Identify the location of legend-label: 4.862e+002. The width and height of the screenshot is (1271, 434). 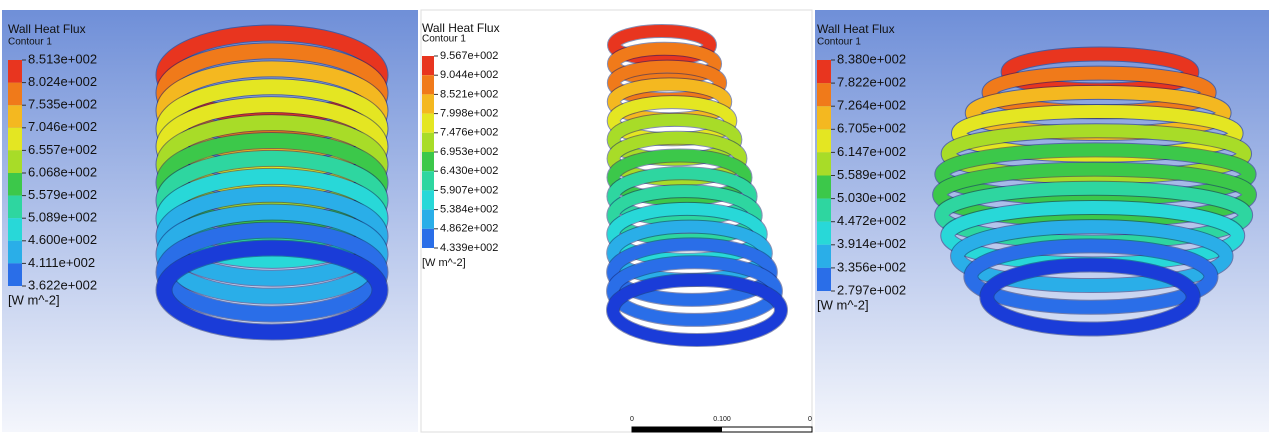
(469, 229).